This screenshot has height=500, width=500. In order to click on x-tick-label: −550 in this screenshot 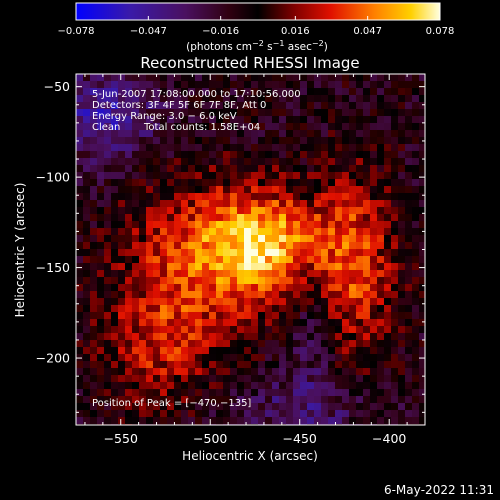, I will do `click(121, 438)`.